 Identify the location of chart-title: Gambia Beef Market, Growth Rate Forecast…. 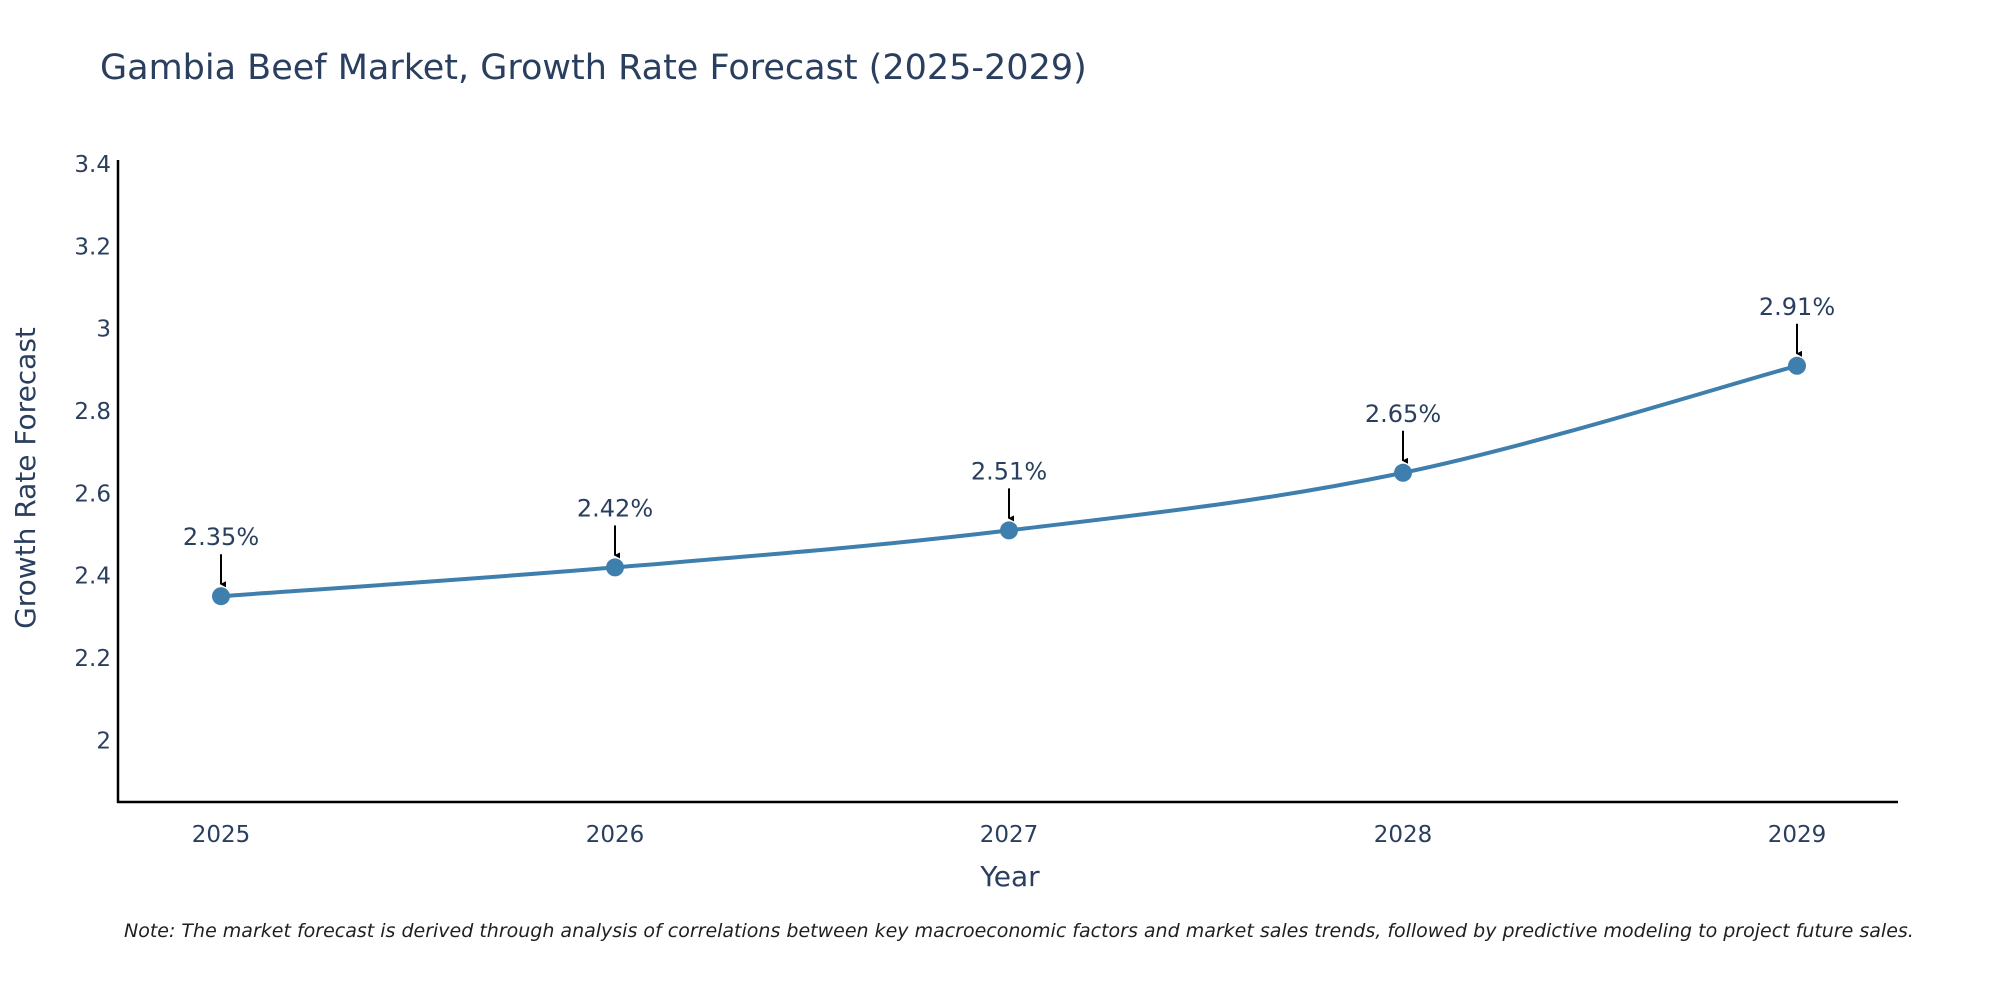
(593, 68).